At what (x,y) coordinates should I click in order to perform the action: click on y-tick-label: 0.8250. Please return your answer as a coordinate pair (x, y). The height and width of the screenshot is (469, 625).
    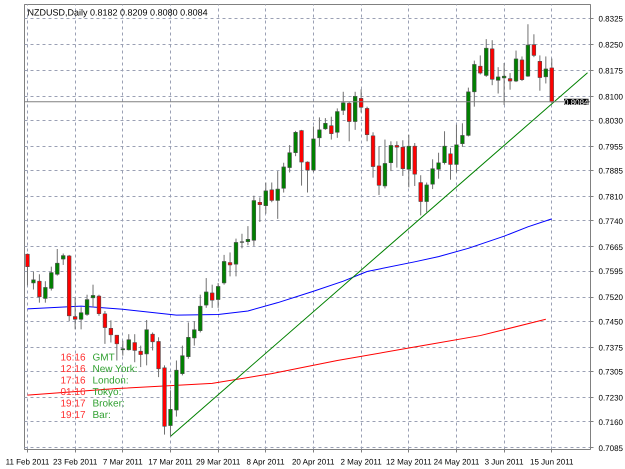
    Looking at the image, I should click on (611, 45).